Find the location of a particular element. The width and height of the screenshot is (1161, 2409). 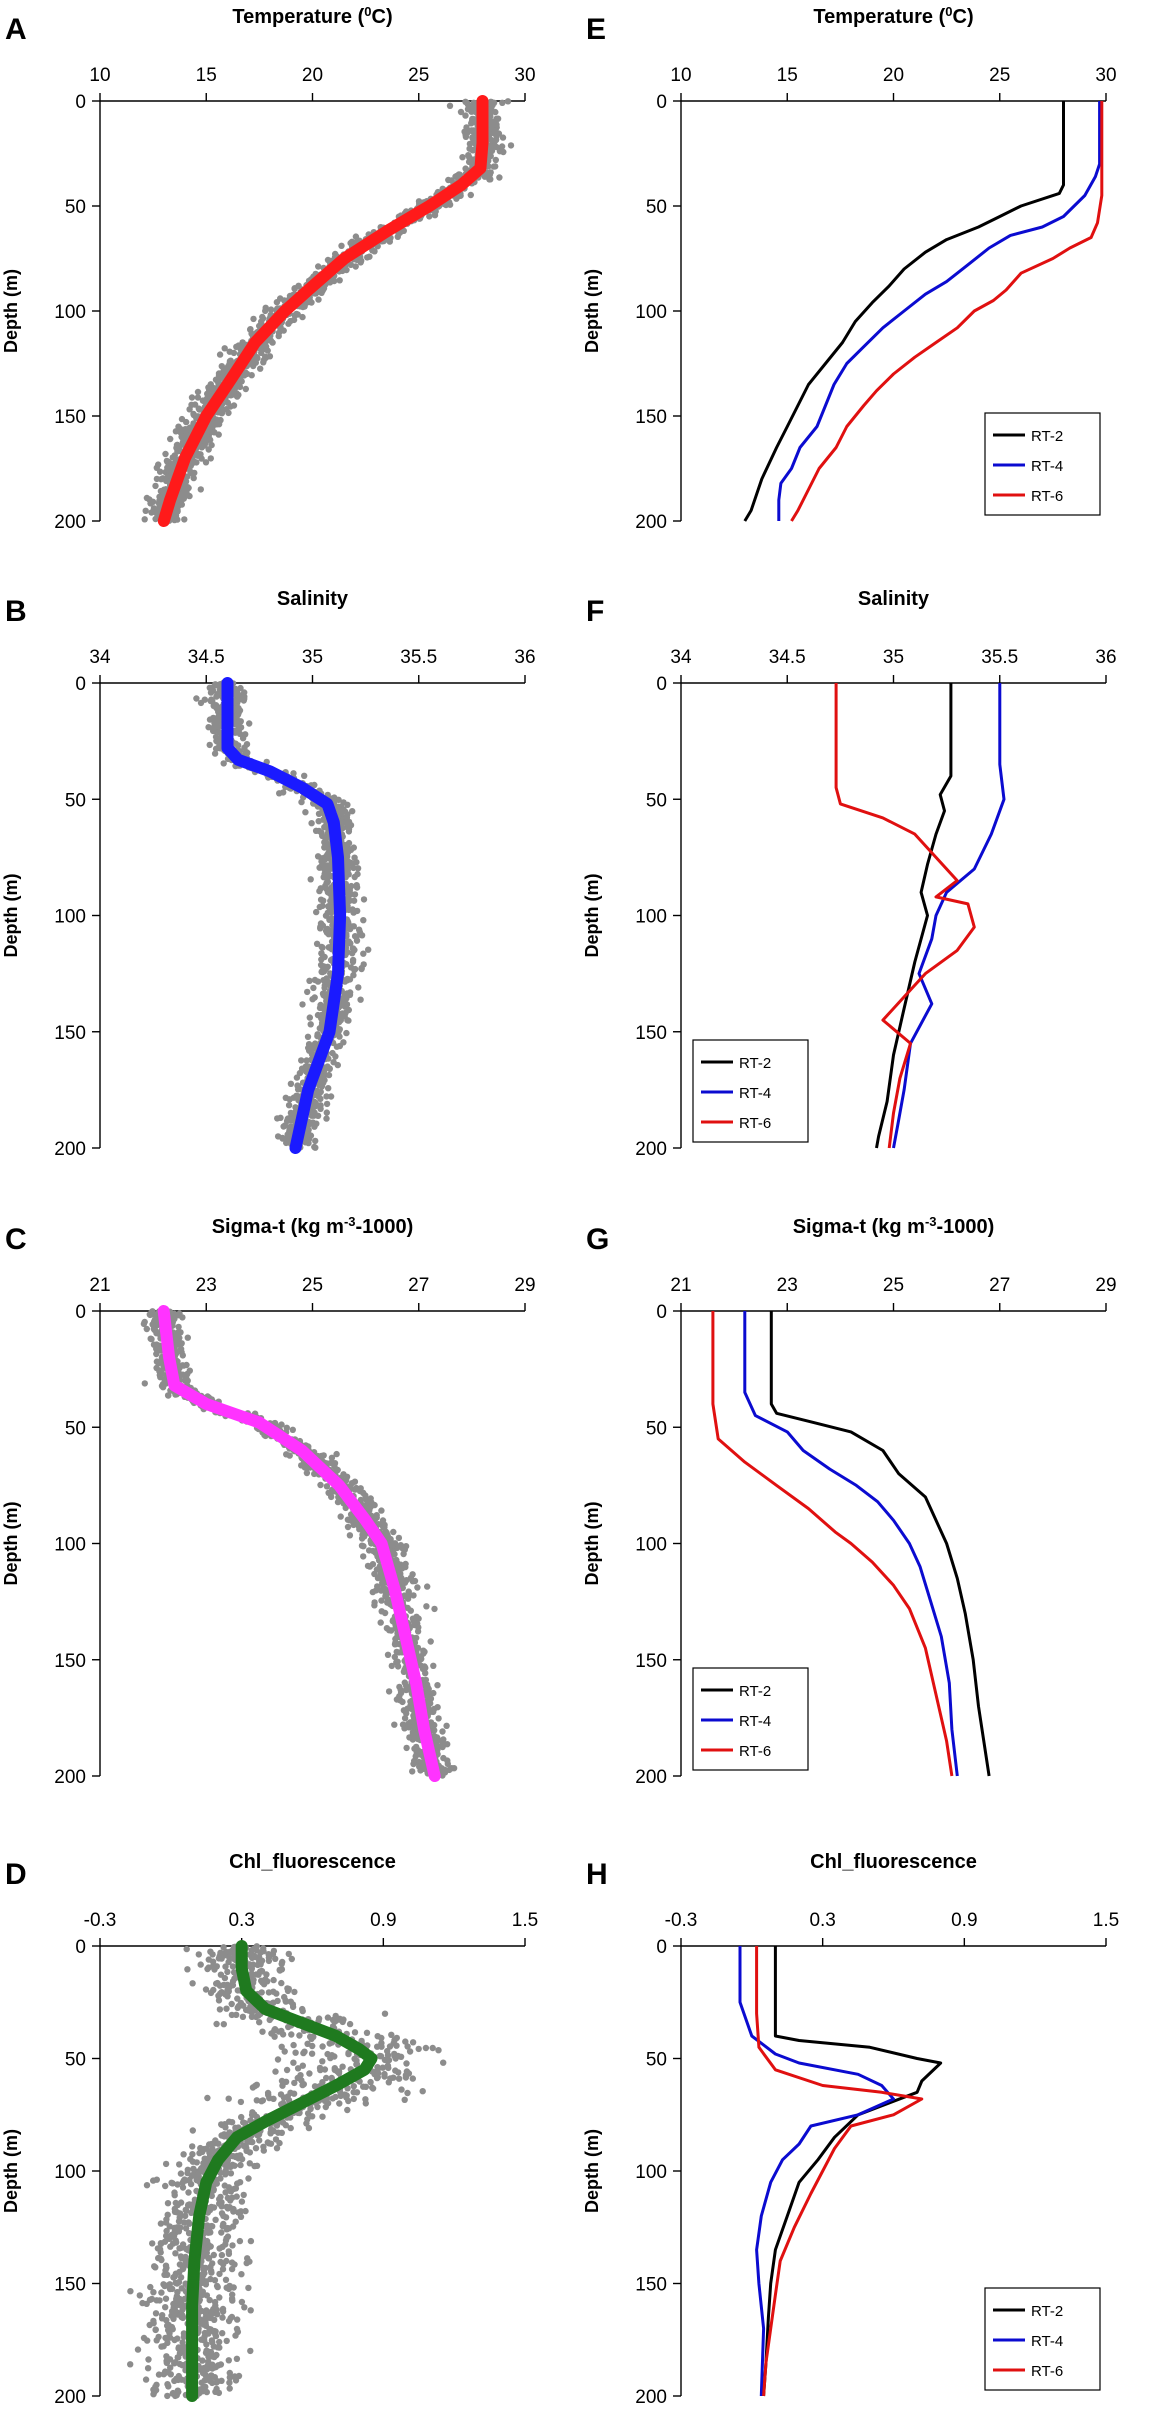

x-tick-label: 21 is located at coordinates (680, 1285).